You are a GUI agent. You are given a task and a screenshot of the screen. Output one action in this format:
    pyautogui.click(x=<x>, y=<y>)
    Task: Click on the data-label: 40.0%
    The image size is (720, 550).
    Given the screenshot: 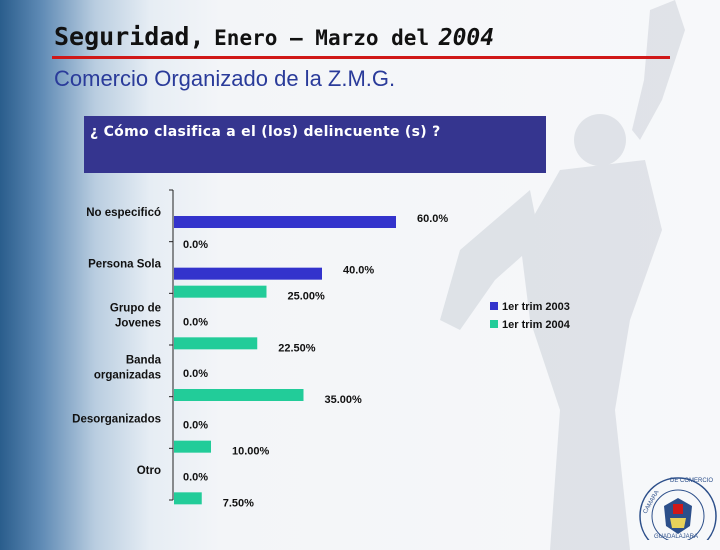 What is the action you would take?
    pyautogui.click(x=358, y=271)
    